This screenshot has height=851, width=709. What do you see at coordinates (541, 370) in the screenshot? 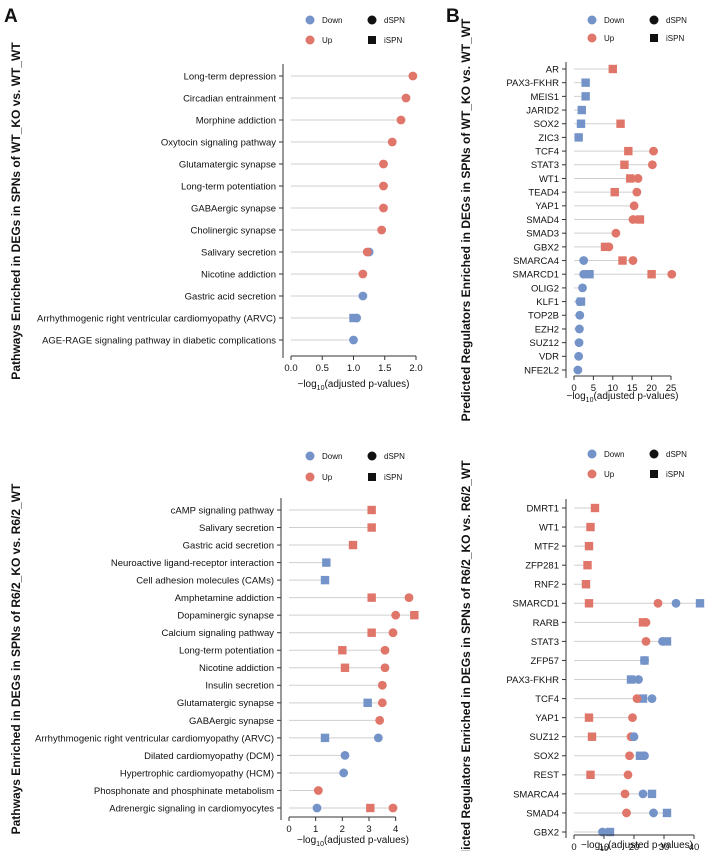
I see `category-label: NFE2L2` at bounding box center [541, 370].